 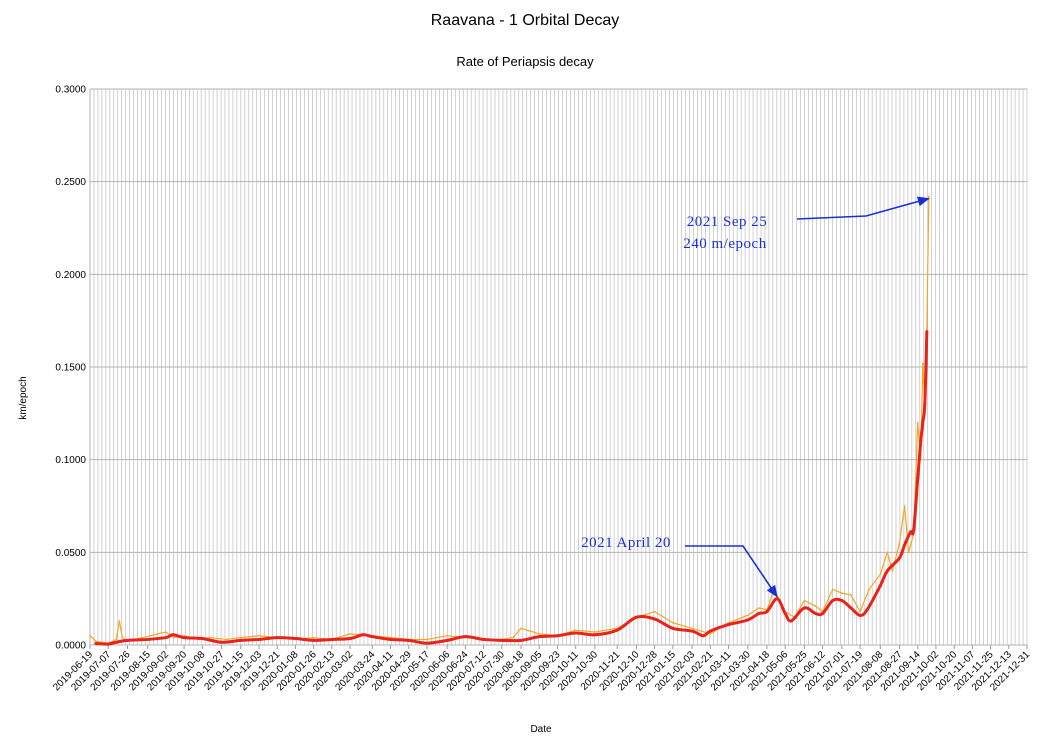 I want to click on y-tick-label: 0.1500, so click(x=70, y=368).